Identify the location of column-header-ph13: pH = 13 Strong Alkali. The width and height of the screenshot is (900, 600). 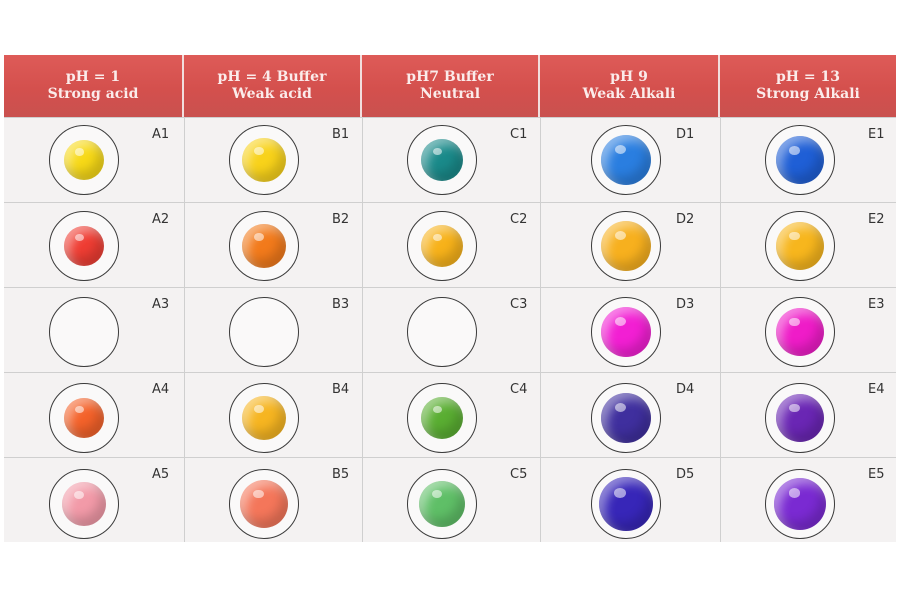
(808, 86).